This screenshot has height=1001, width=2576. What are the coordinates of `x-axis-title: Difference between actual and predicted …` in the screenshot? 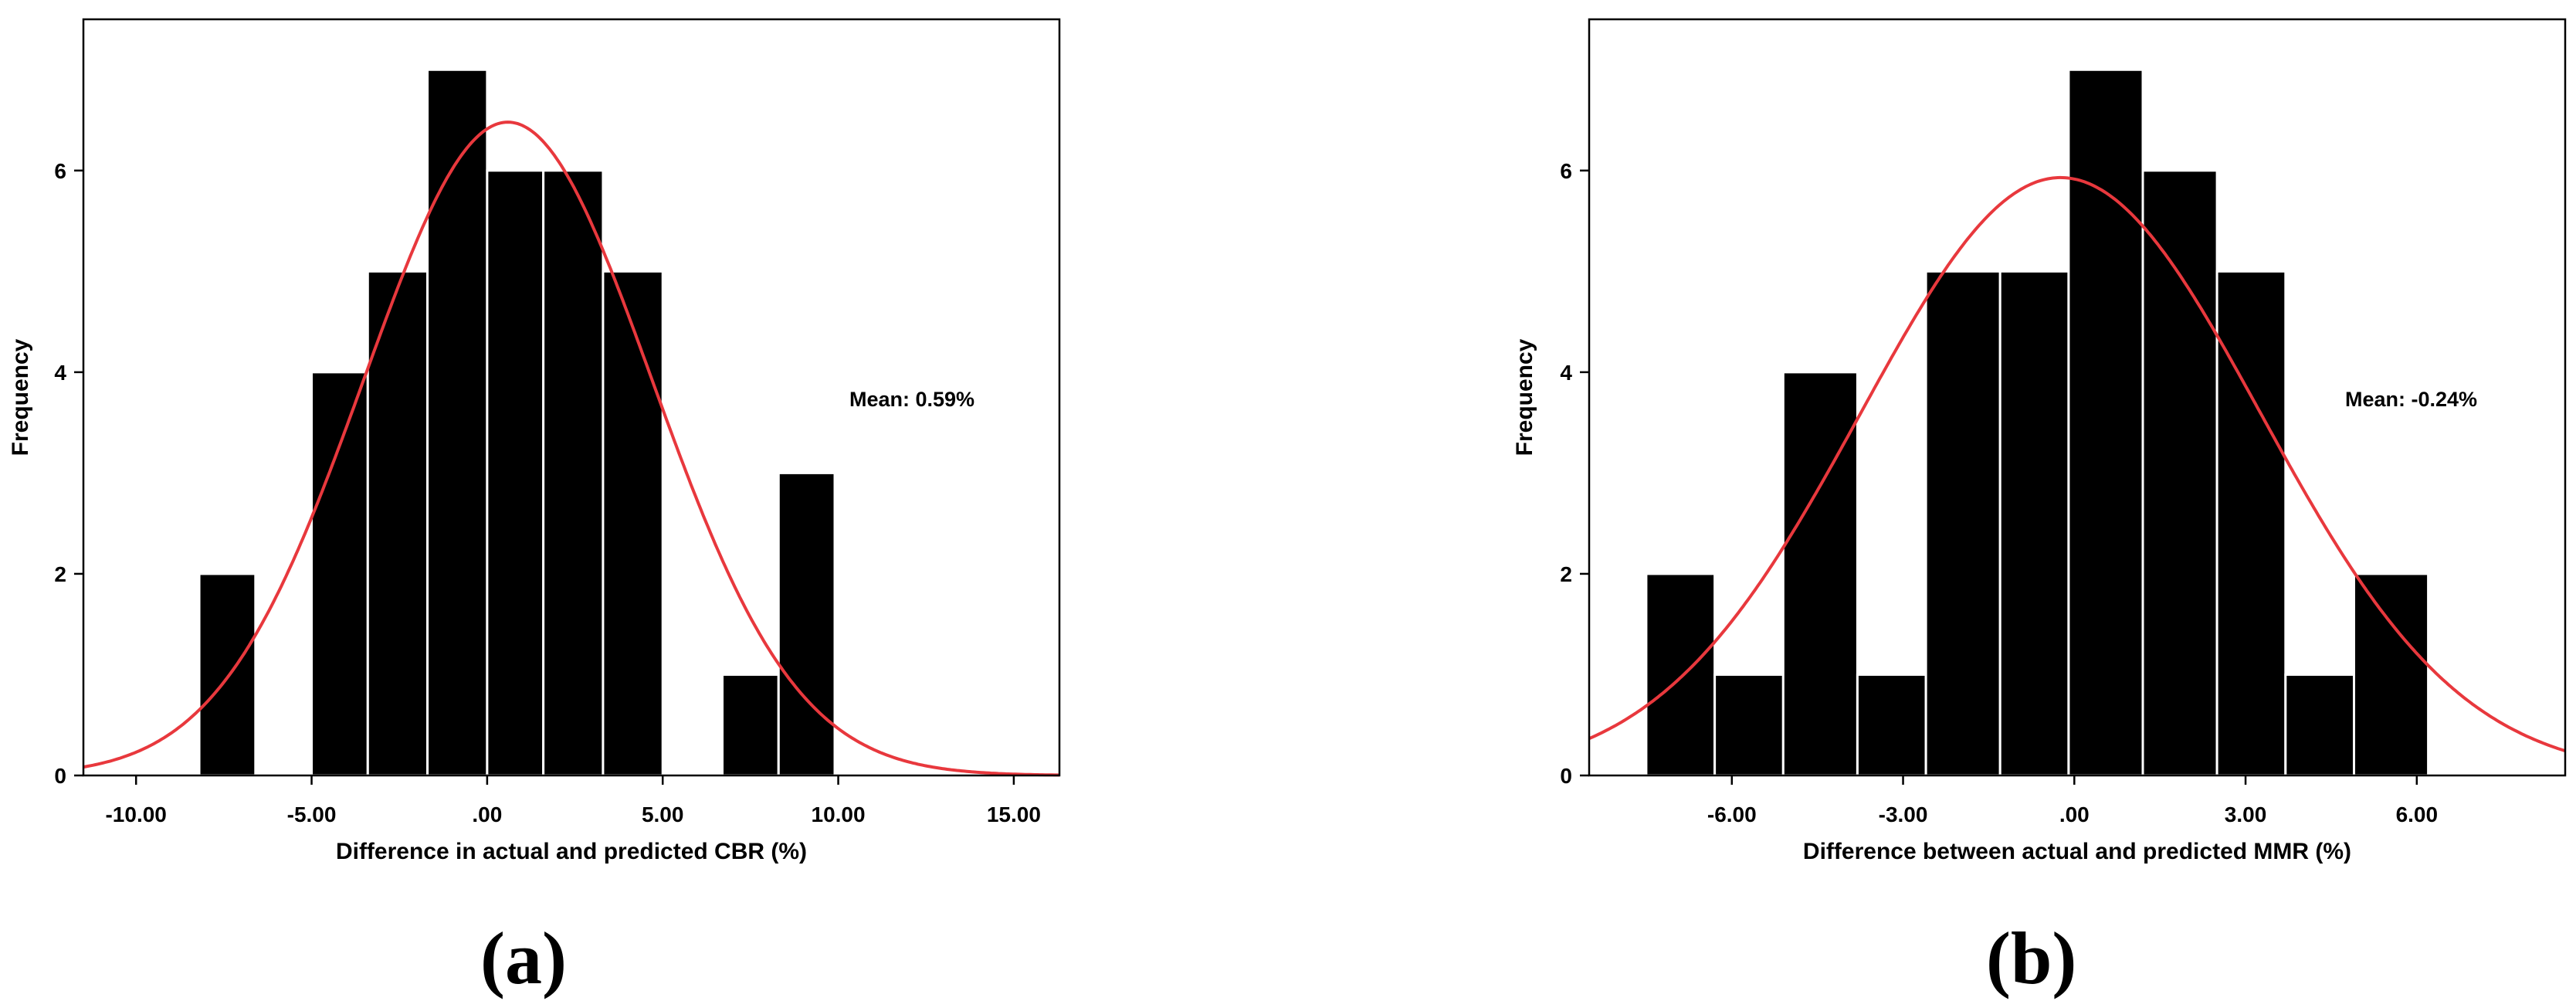 It's located at (2077, 851).